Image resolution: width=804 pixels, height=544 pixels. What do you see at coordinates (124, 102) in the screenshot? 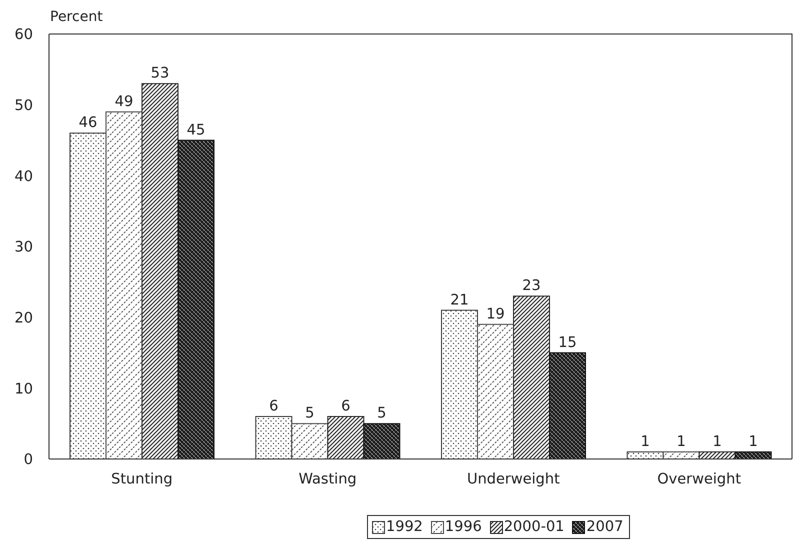
I see `data-label: 49` at bounding box center [124, 102].